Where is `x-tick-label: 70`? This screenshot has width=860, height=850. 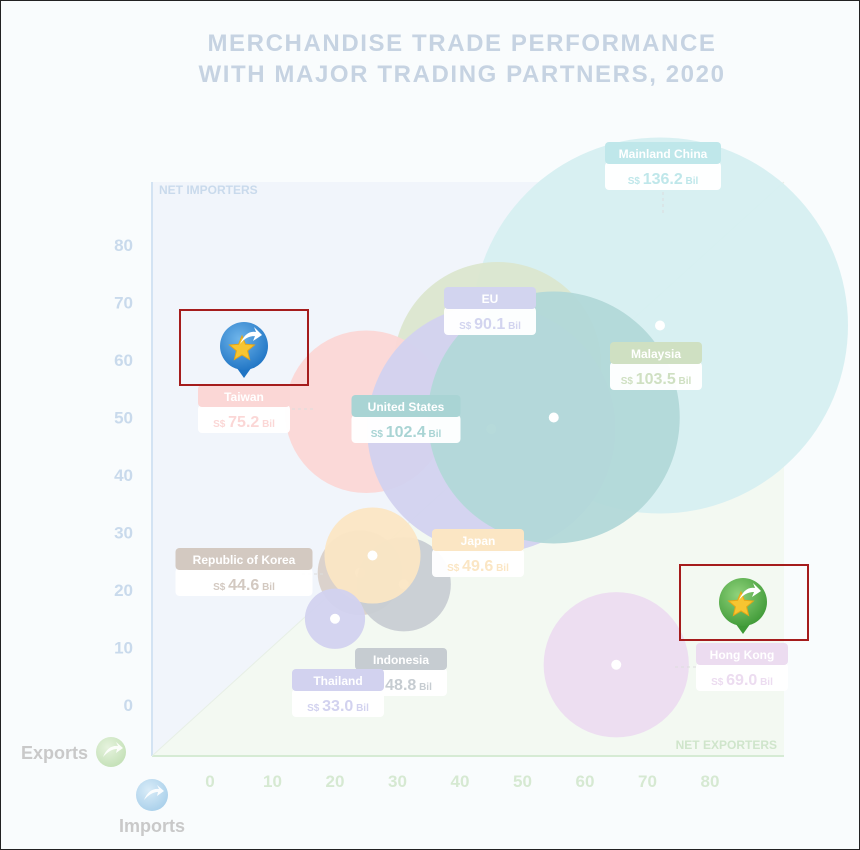
x-tick-label: 70 is located at coordinates (647, 781).